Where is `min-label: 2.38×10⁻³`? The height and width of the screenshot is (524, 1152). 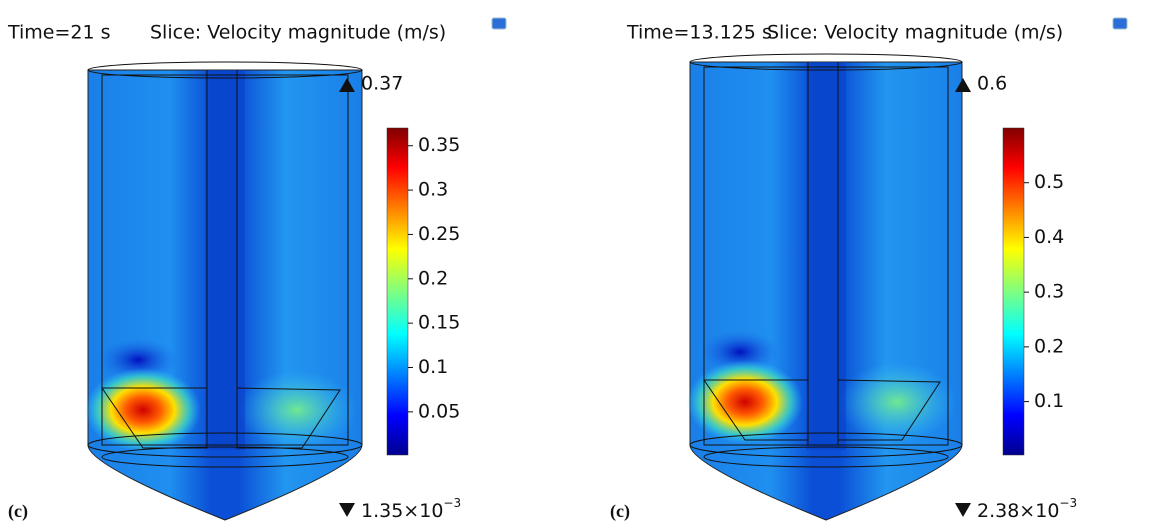
min-label: 2.38×10⁻³ is located at coordinates (1027, 509).